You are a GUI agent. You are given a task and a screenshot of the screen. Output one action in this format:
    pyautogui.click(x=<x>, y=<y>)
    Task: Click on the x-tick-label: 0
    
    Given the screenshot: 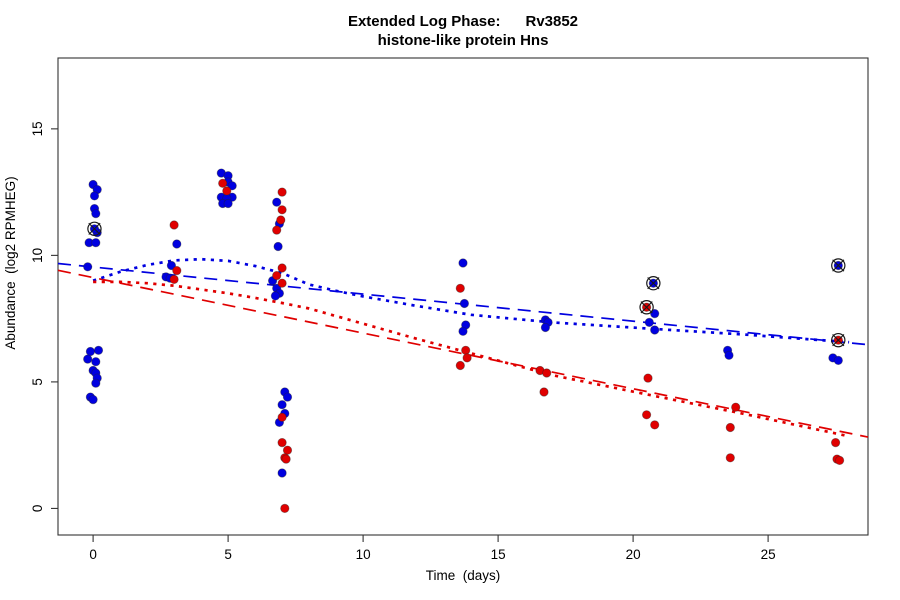 What is the action you would take?
    pyautogui.click(x=93, y=554)
    